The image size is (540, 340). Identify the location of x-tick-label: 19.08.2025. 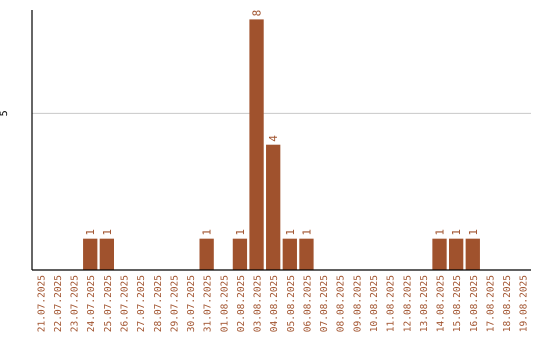
(524, 303).